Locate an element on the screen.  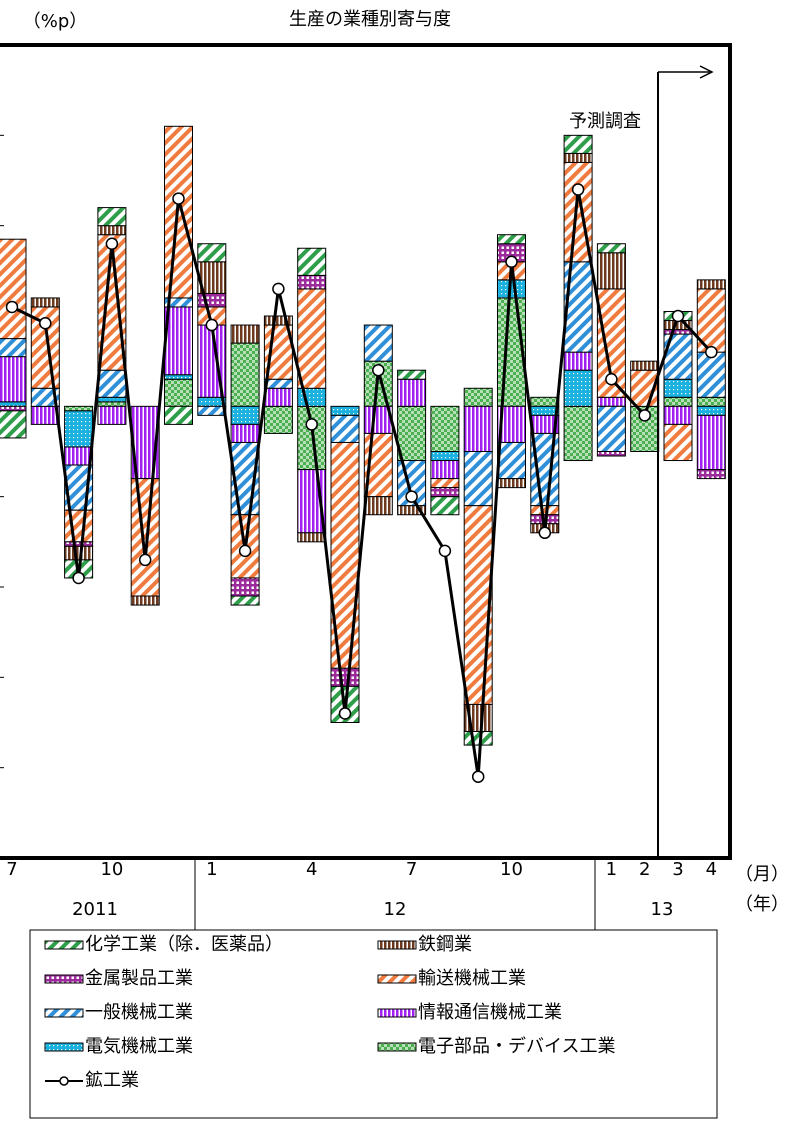
legend-marker is located at coordinates (64, 1081).